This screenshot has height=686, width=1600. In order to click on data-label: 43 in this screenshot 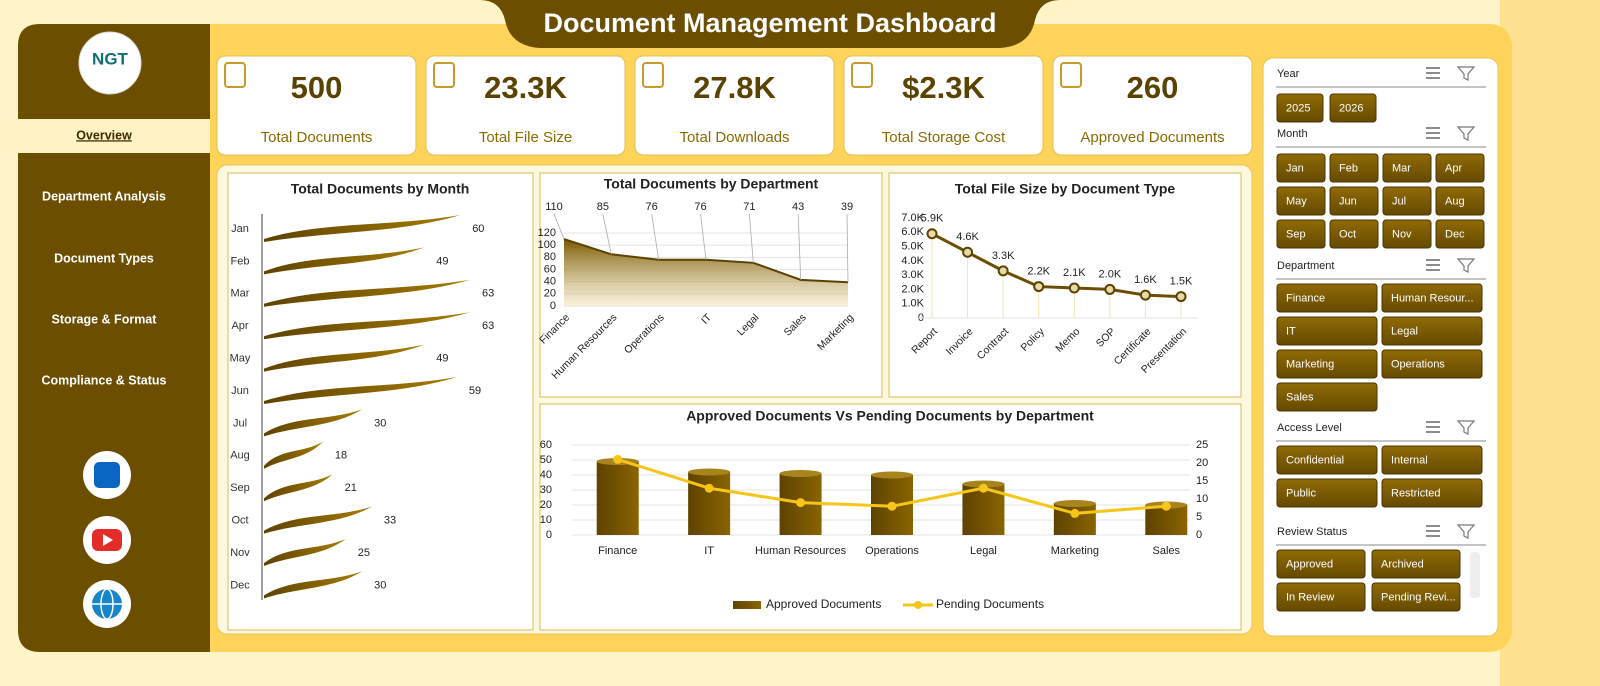, I will do `click(798, 207)`.